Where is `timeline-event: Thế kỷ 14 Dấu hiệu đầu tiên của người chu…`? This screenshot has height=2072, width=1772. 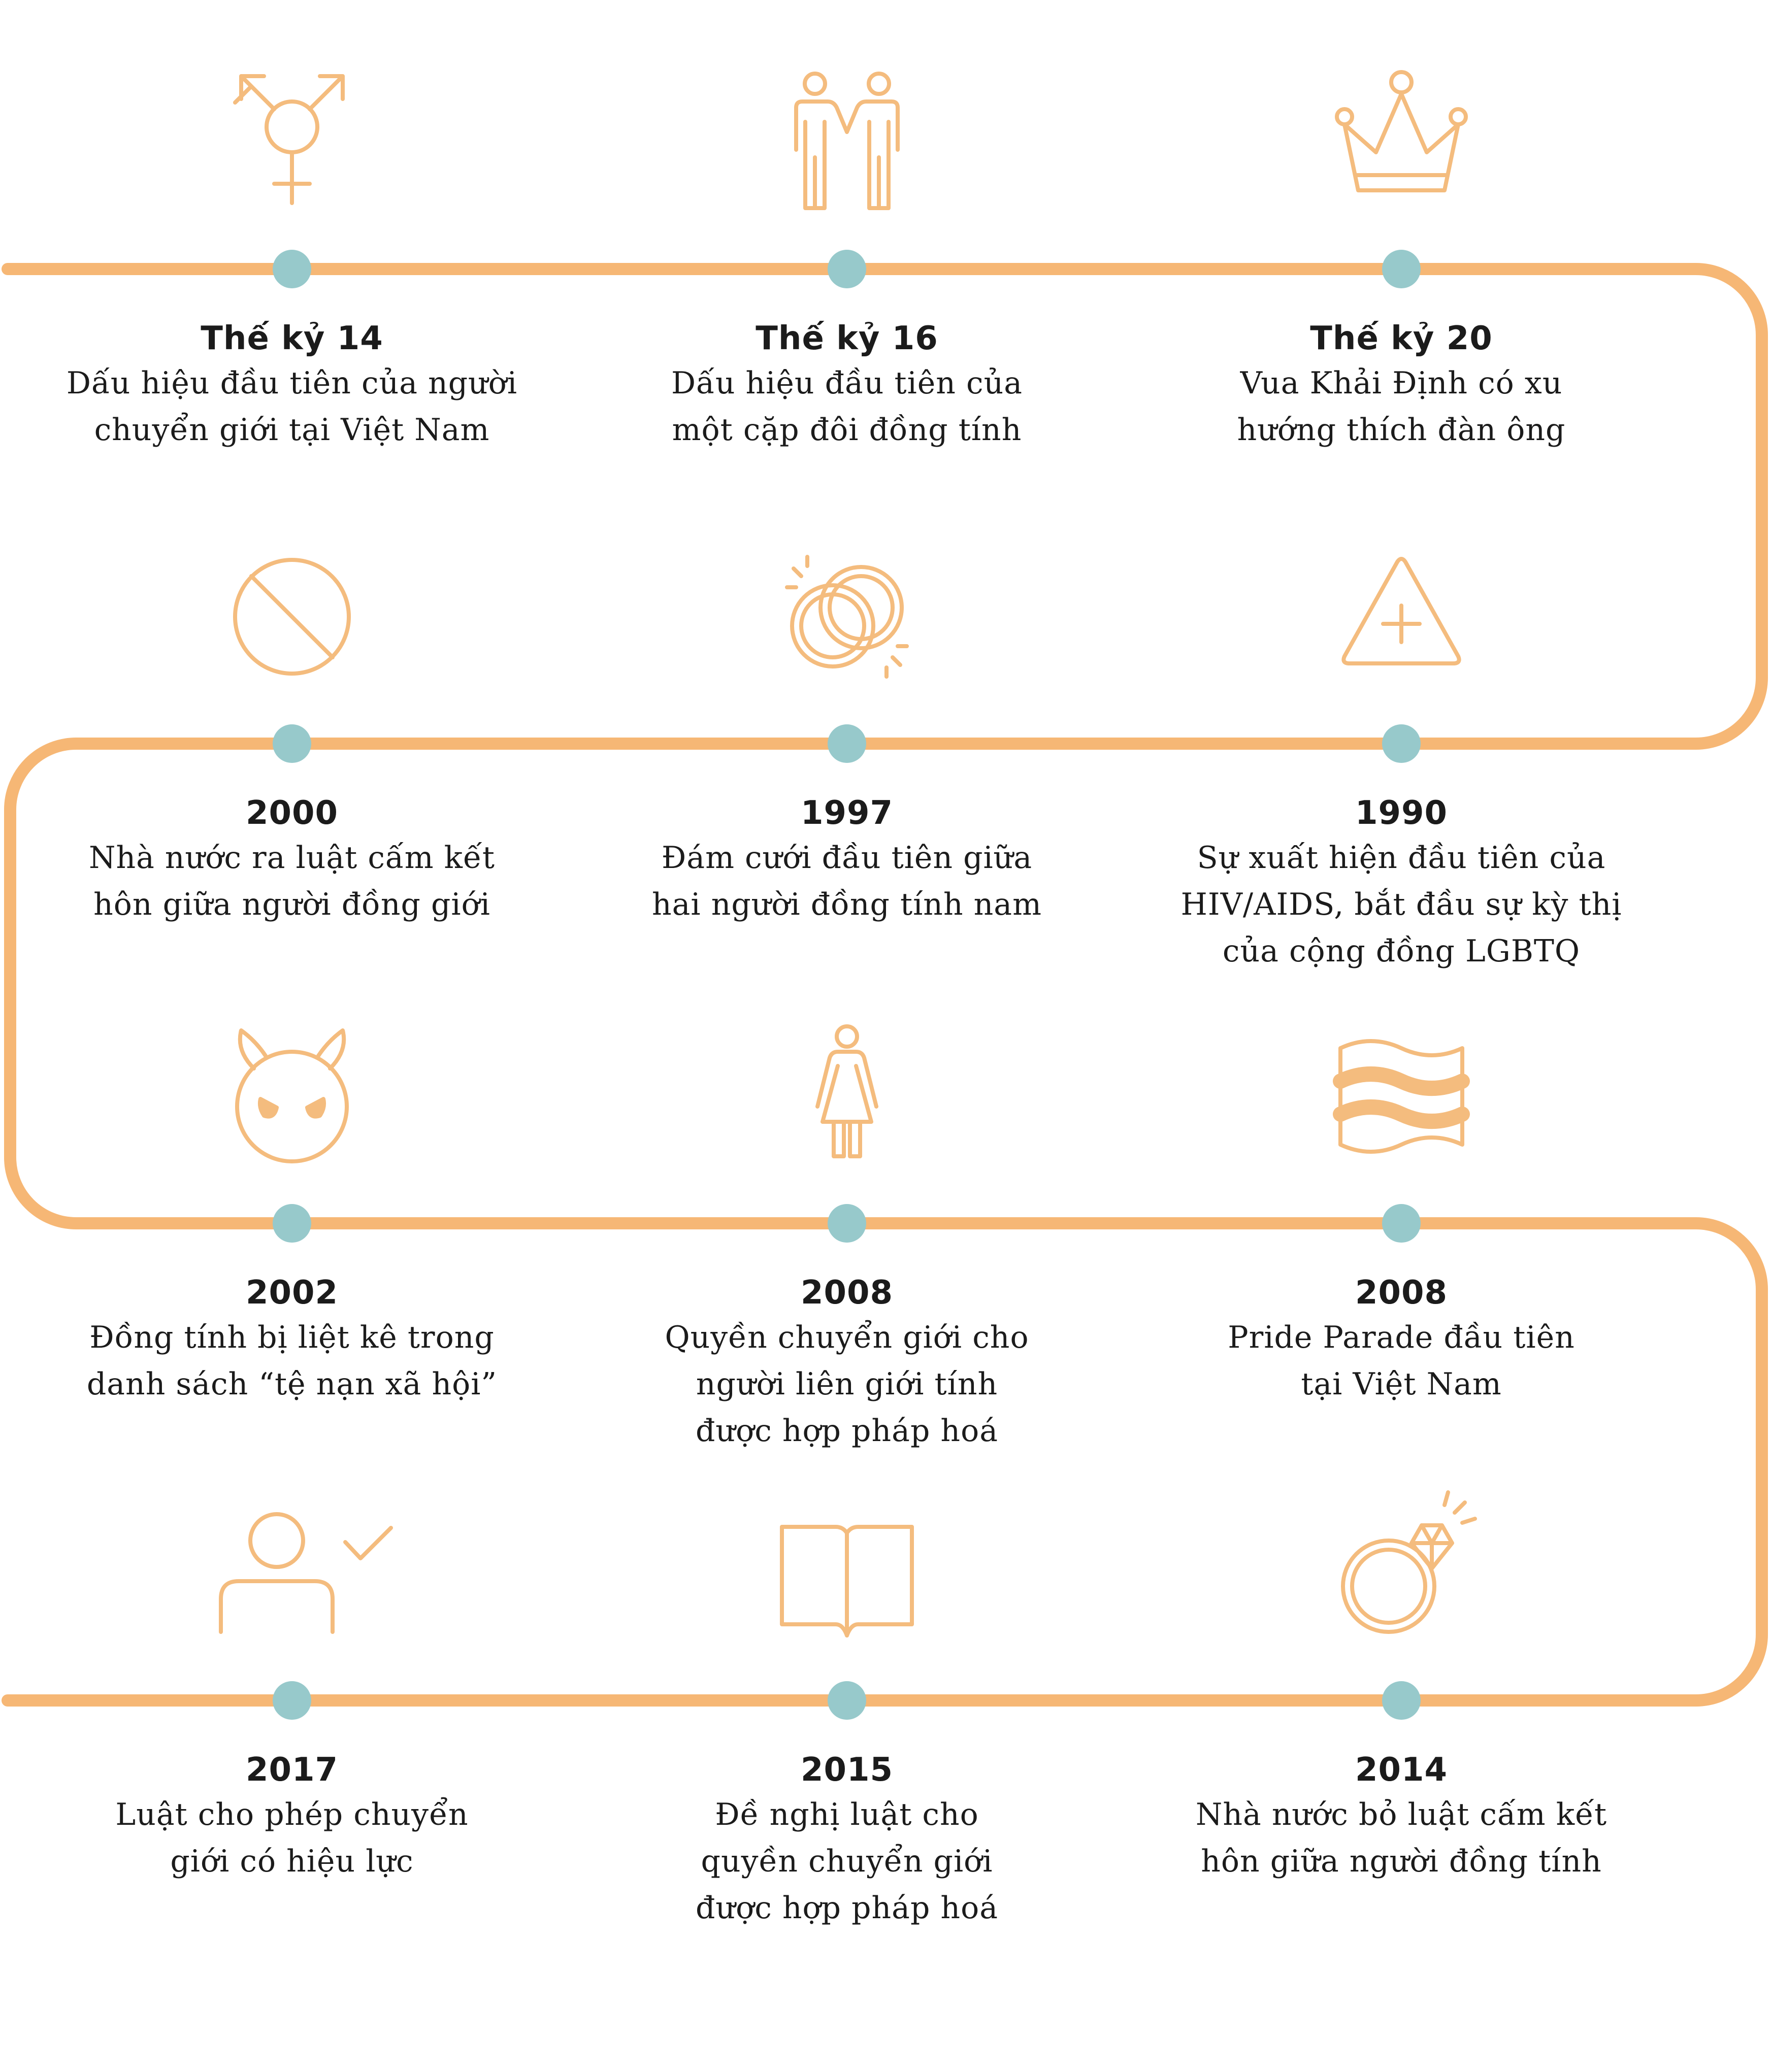
timeline-event: Thế kỷ 14 Dấu hiệu đầu tiên của người chu… is located at coordinates (292, 385).